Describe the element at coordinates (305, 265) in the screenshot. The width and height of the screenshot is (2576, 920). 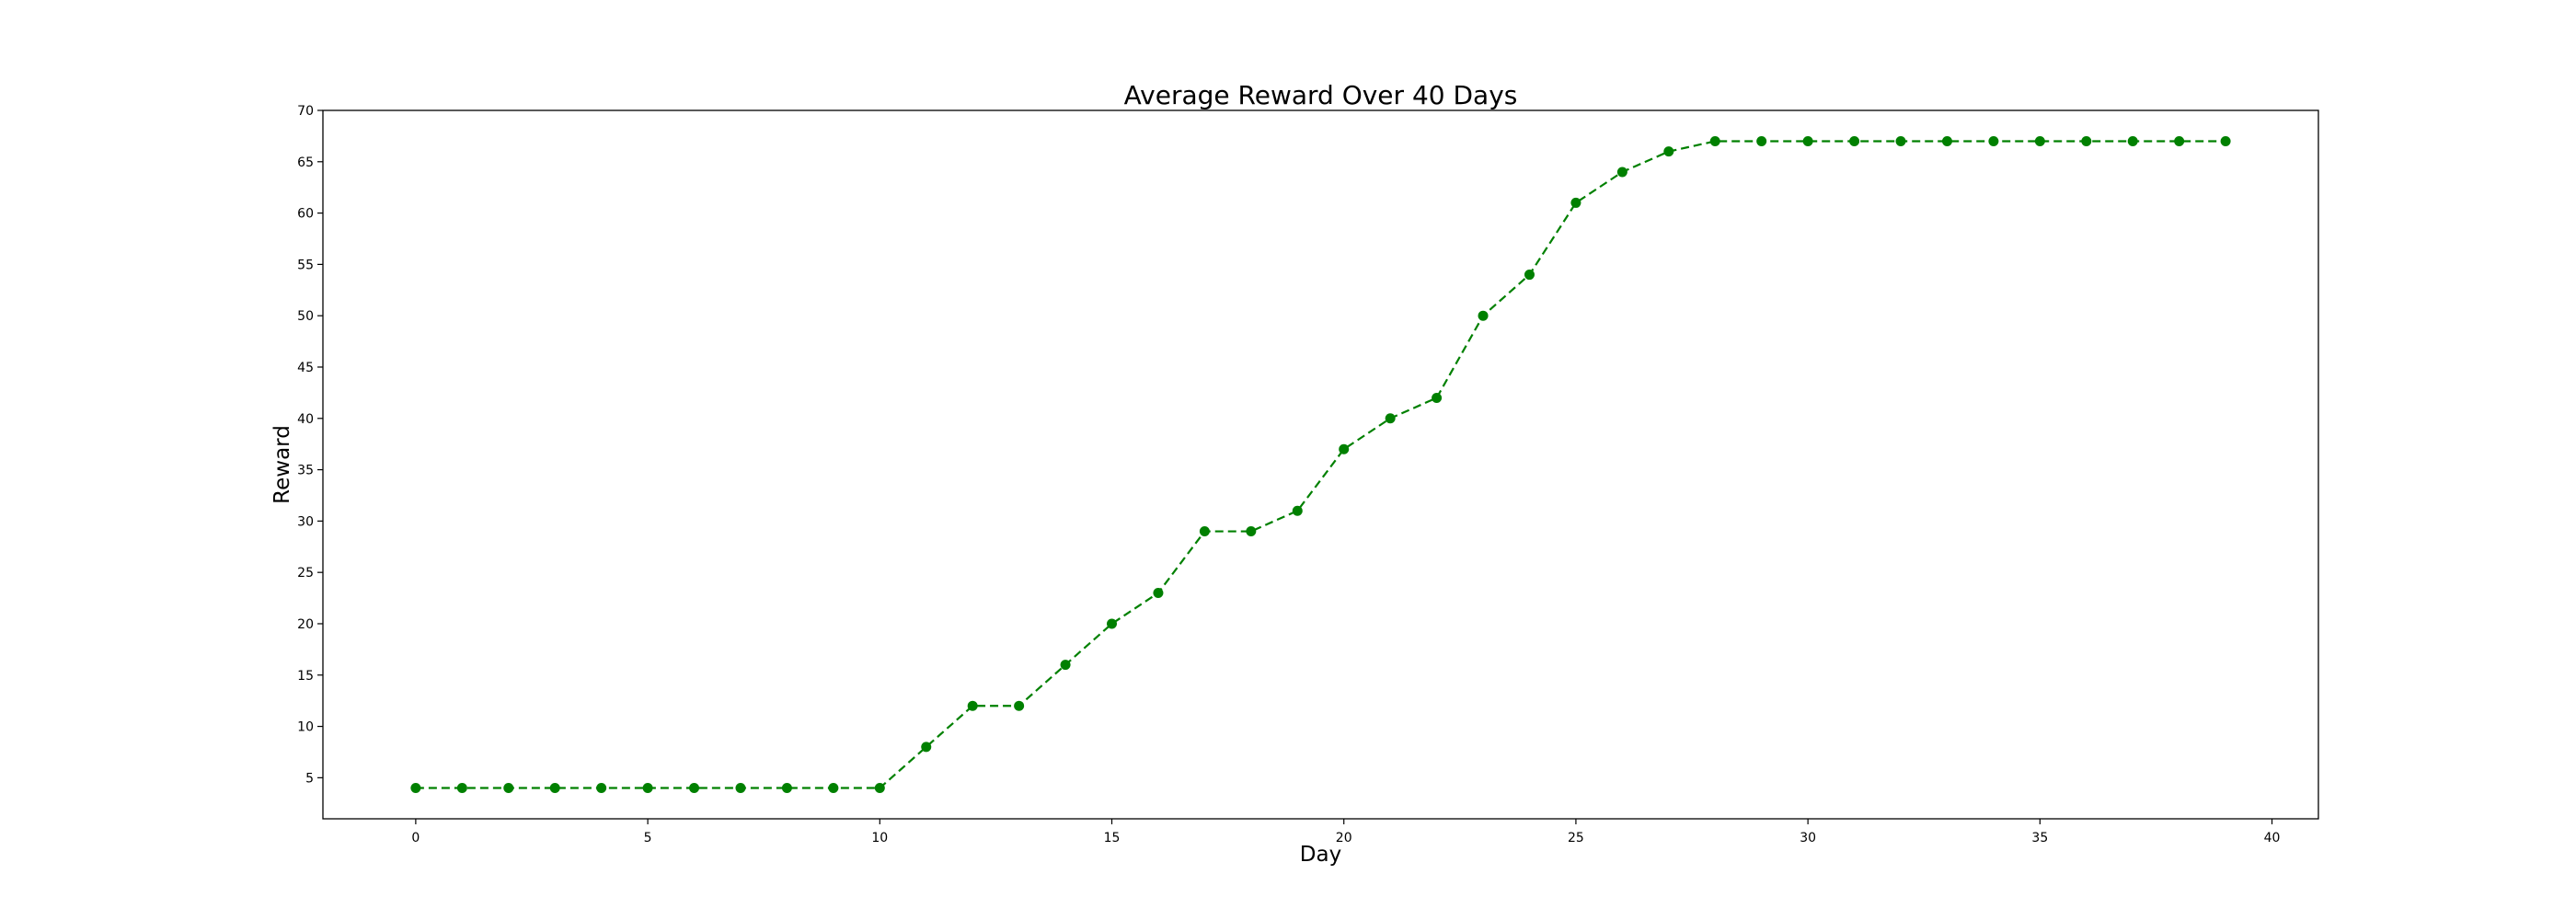
I see `y-tick-label: 55` at that location.